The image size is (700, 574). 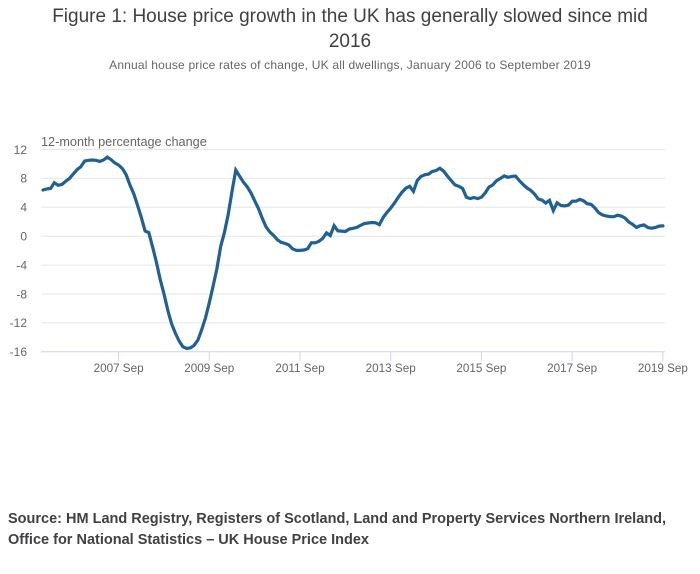 What do you see at coordinates (300, 368) in the screenshot?
I see `svg-text: 2011 Sep` at bounding box center [300, 368].